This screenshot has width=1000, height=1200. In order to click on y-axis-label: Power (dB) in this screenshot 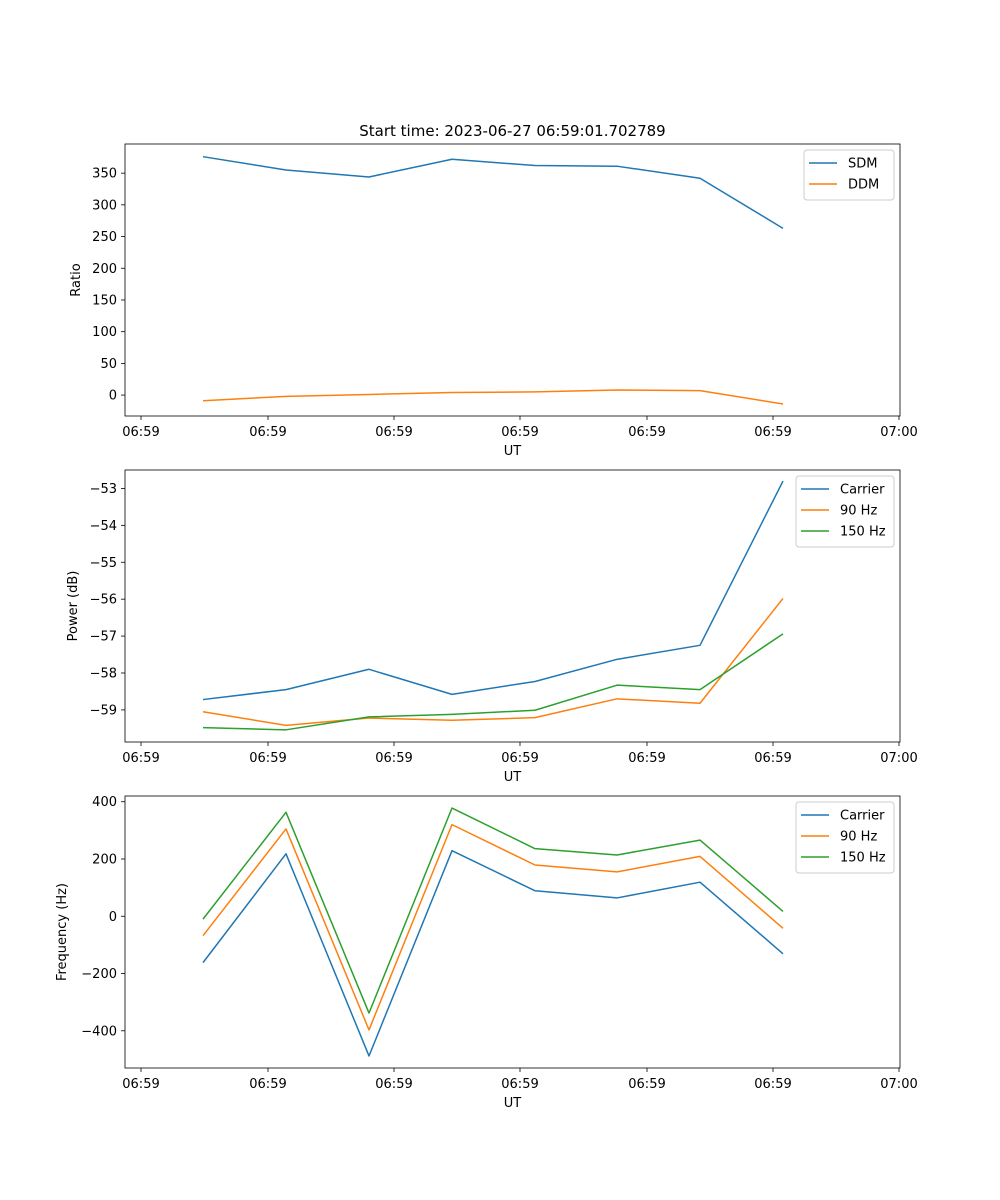, I will do `click(73, 606)`.